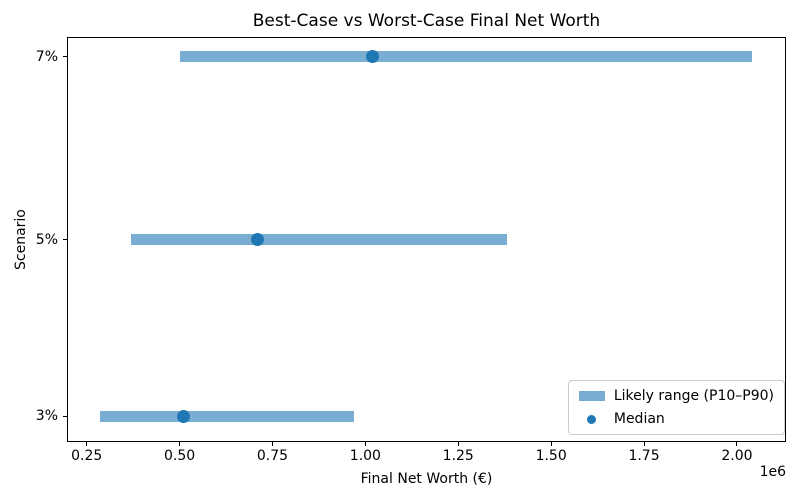 Image resolution: width=800 pixels, height=500 pixels. Describe the element at coordinates (551, 456) in the screenshot. I see `x-tick-label: 1.50` at that location.